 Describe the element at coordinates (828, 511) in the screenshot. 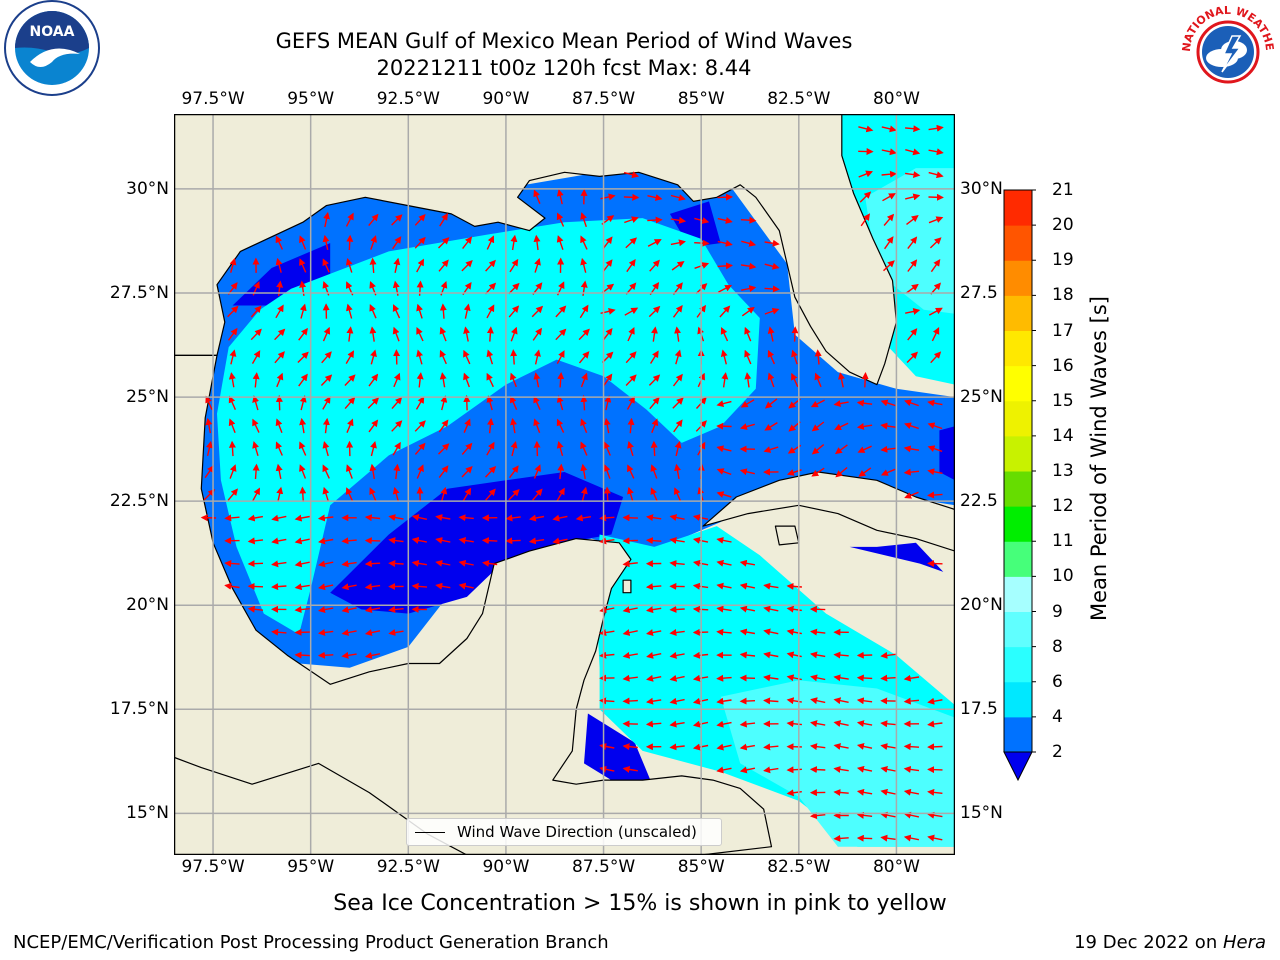

I see `land-cuba` at that location.